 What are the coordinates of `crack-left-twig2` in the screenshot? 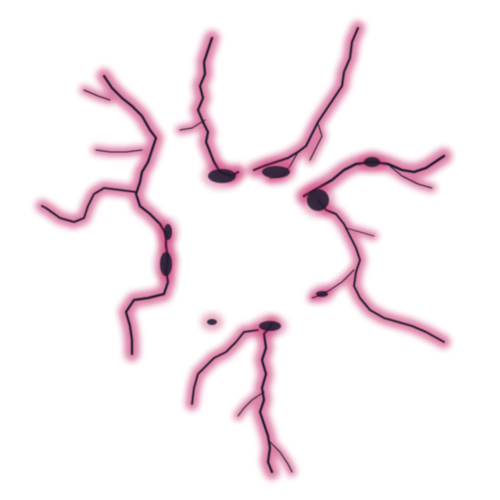 It's located at (119, 151).